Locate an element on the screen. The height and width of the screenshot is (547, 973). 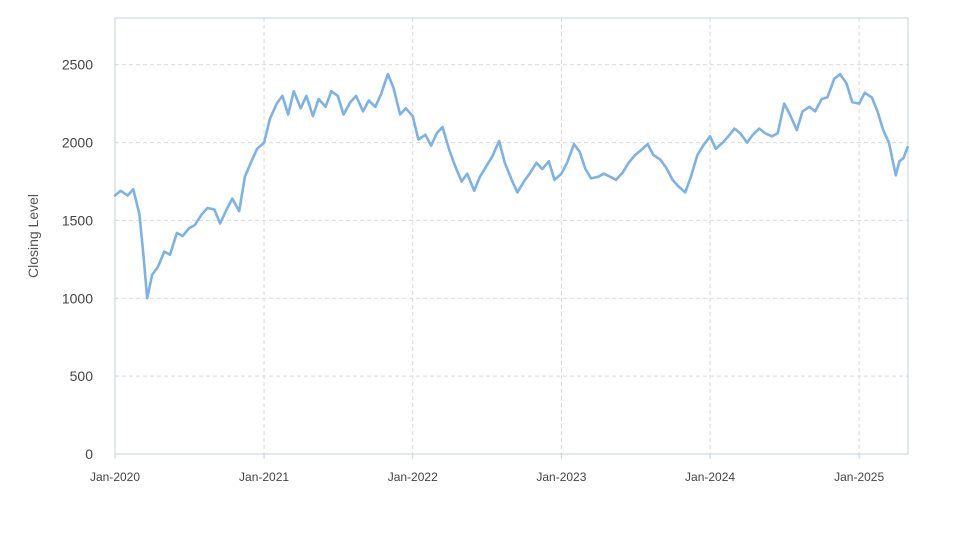
x-tick-label: Jan-2025 is located at coordinates (859, 477).